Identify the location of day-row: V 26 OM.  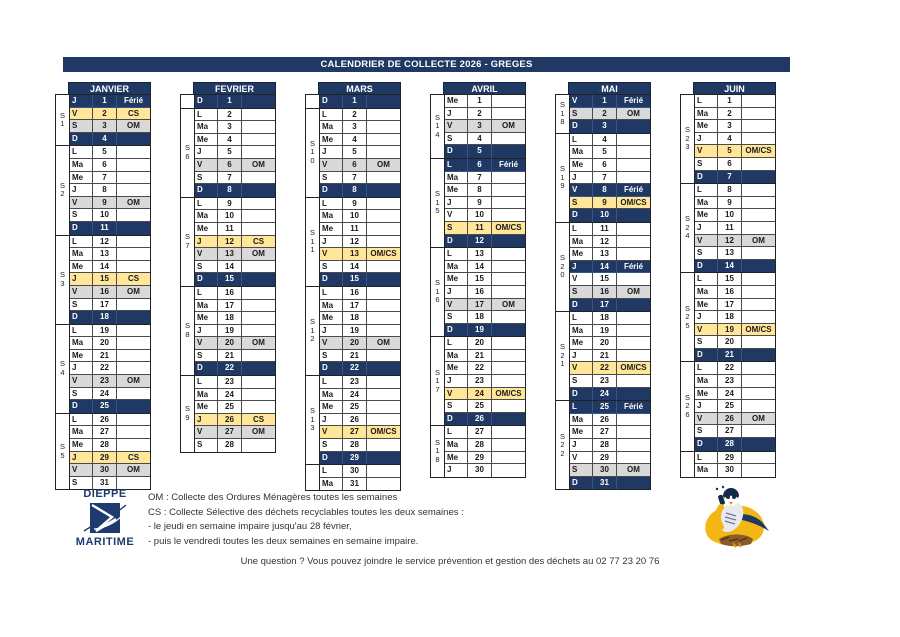
(735, 419).